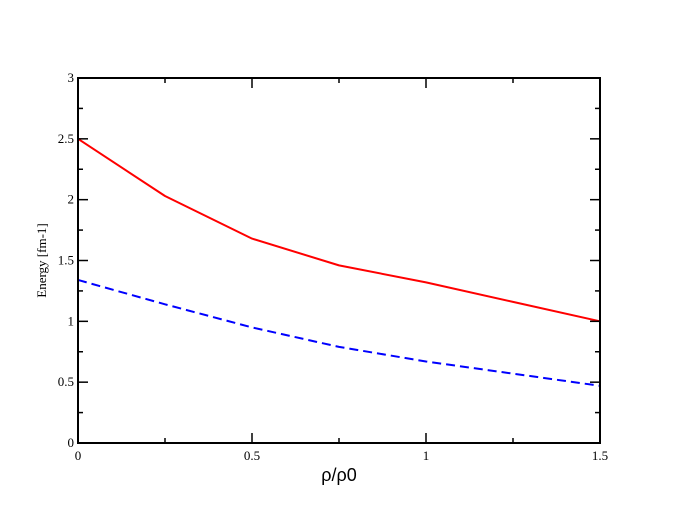 This screenshot has width=676, height=522. I want to click on y-tick-label: 2, so click(71, 199).